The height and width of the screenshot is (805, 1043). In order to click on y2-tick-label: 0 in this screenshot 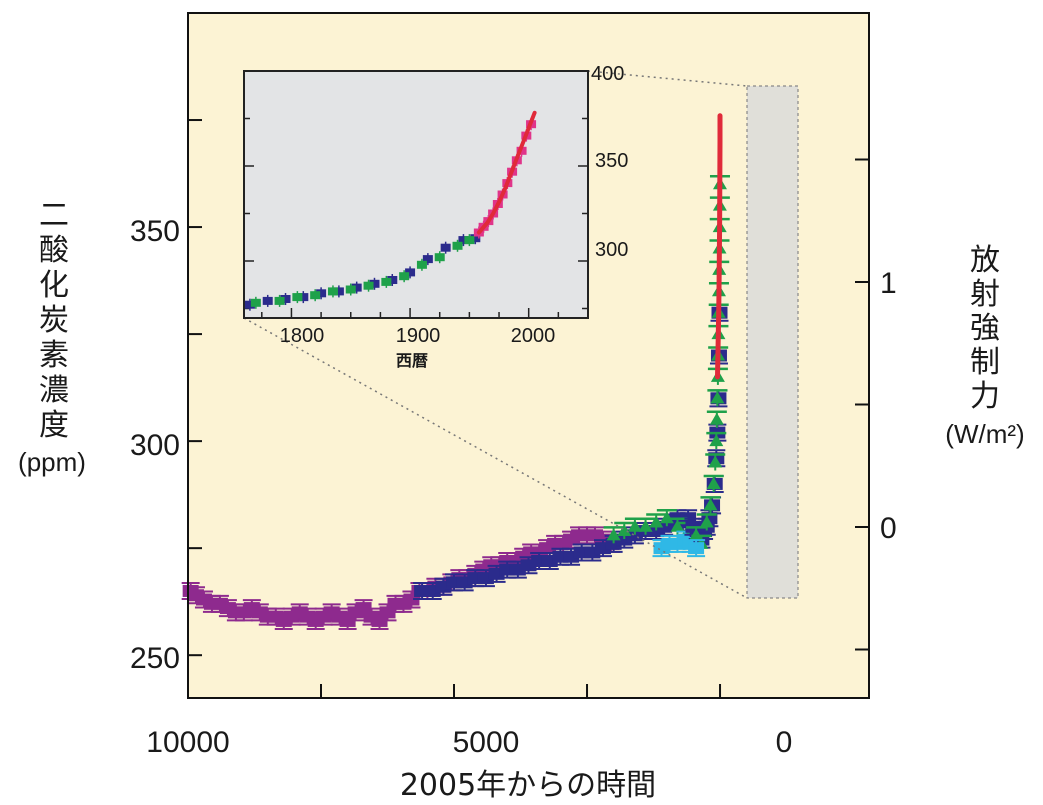, I will do `click(888, 528)`.